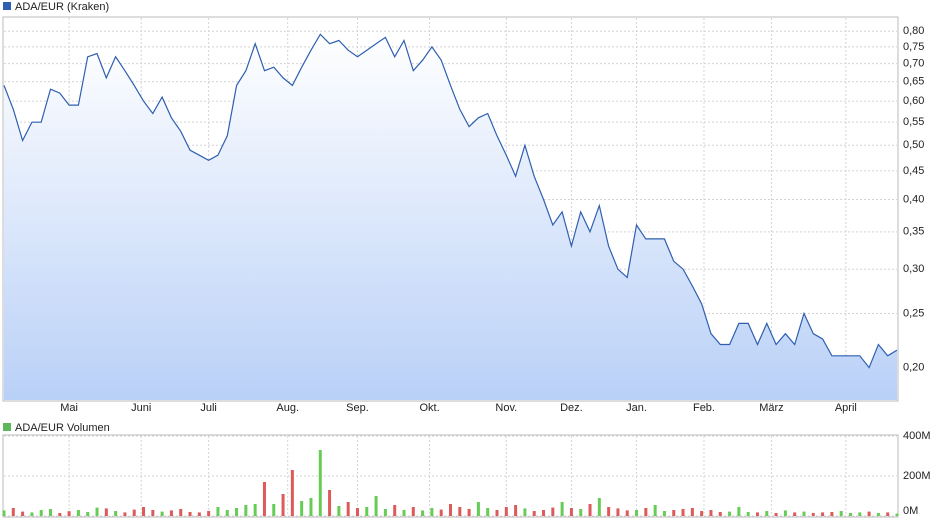 Image resolution: width=940 pixels, height=526 pixels. Describe the element at coordinates (913, 82) in the screenshot. I see `y-tick-label: 0,65` at that location.